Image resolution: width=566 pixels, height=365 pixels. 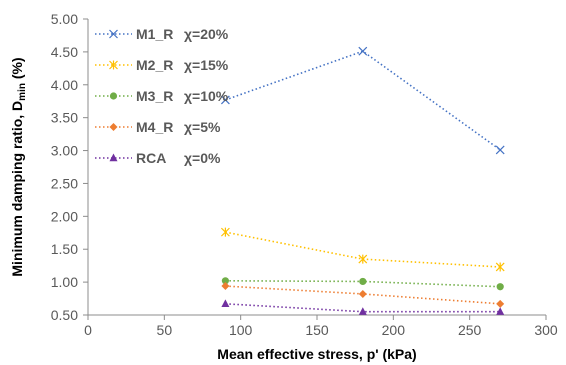 I want to click on x-tick-label: 100, so click(x=241, y=330).